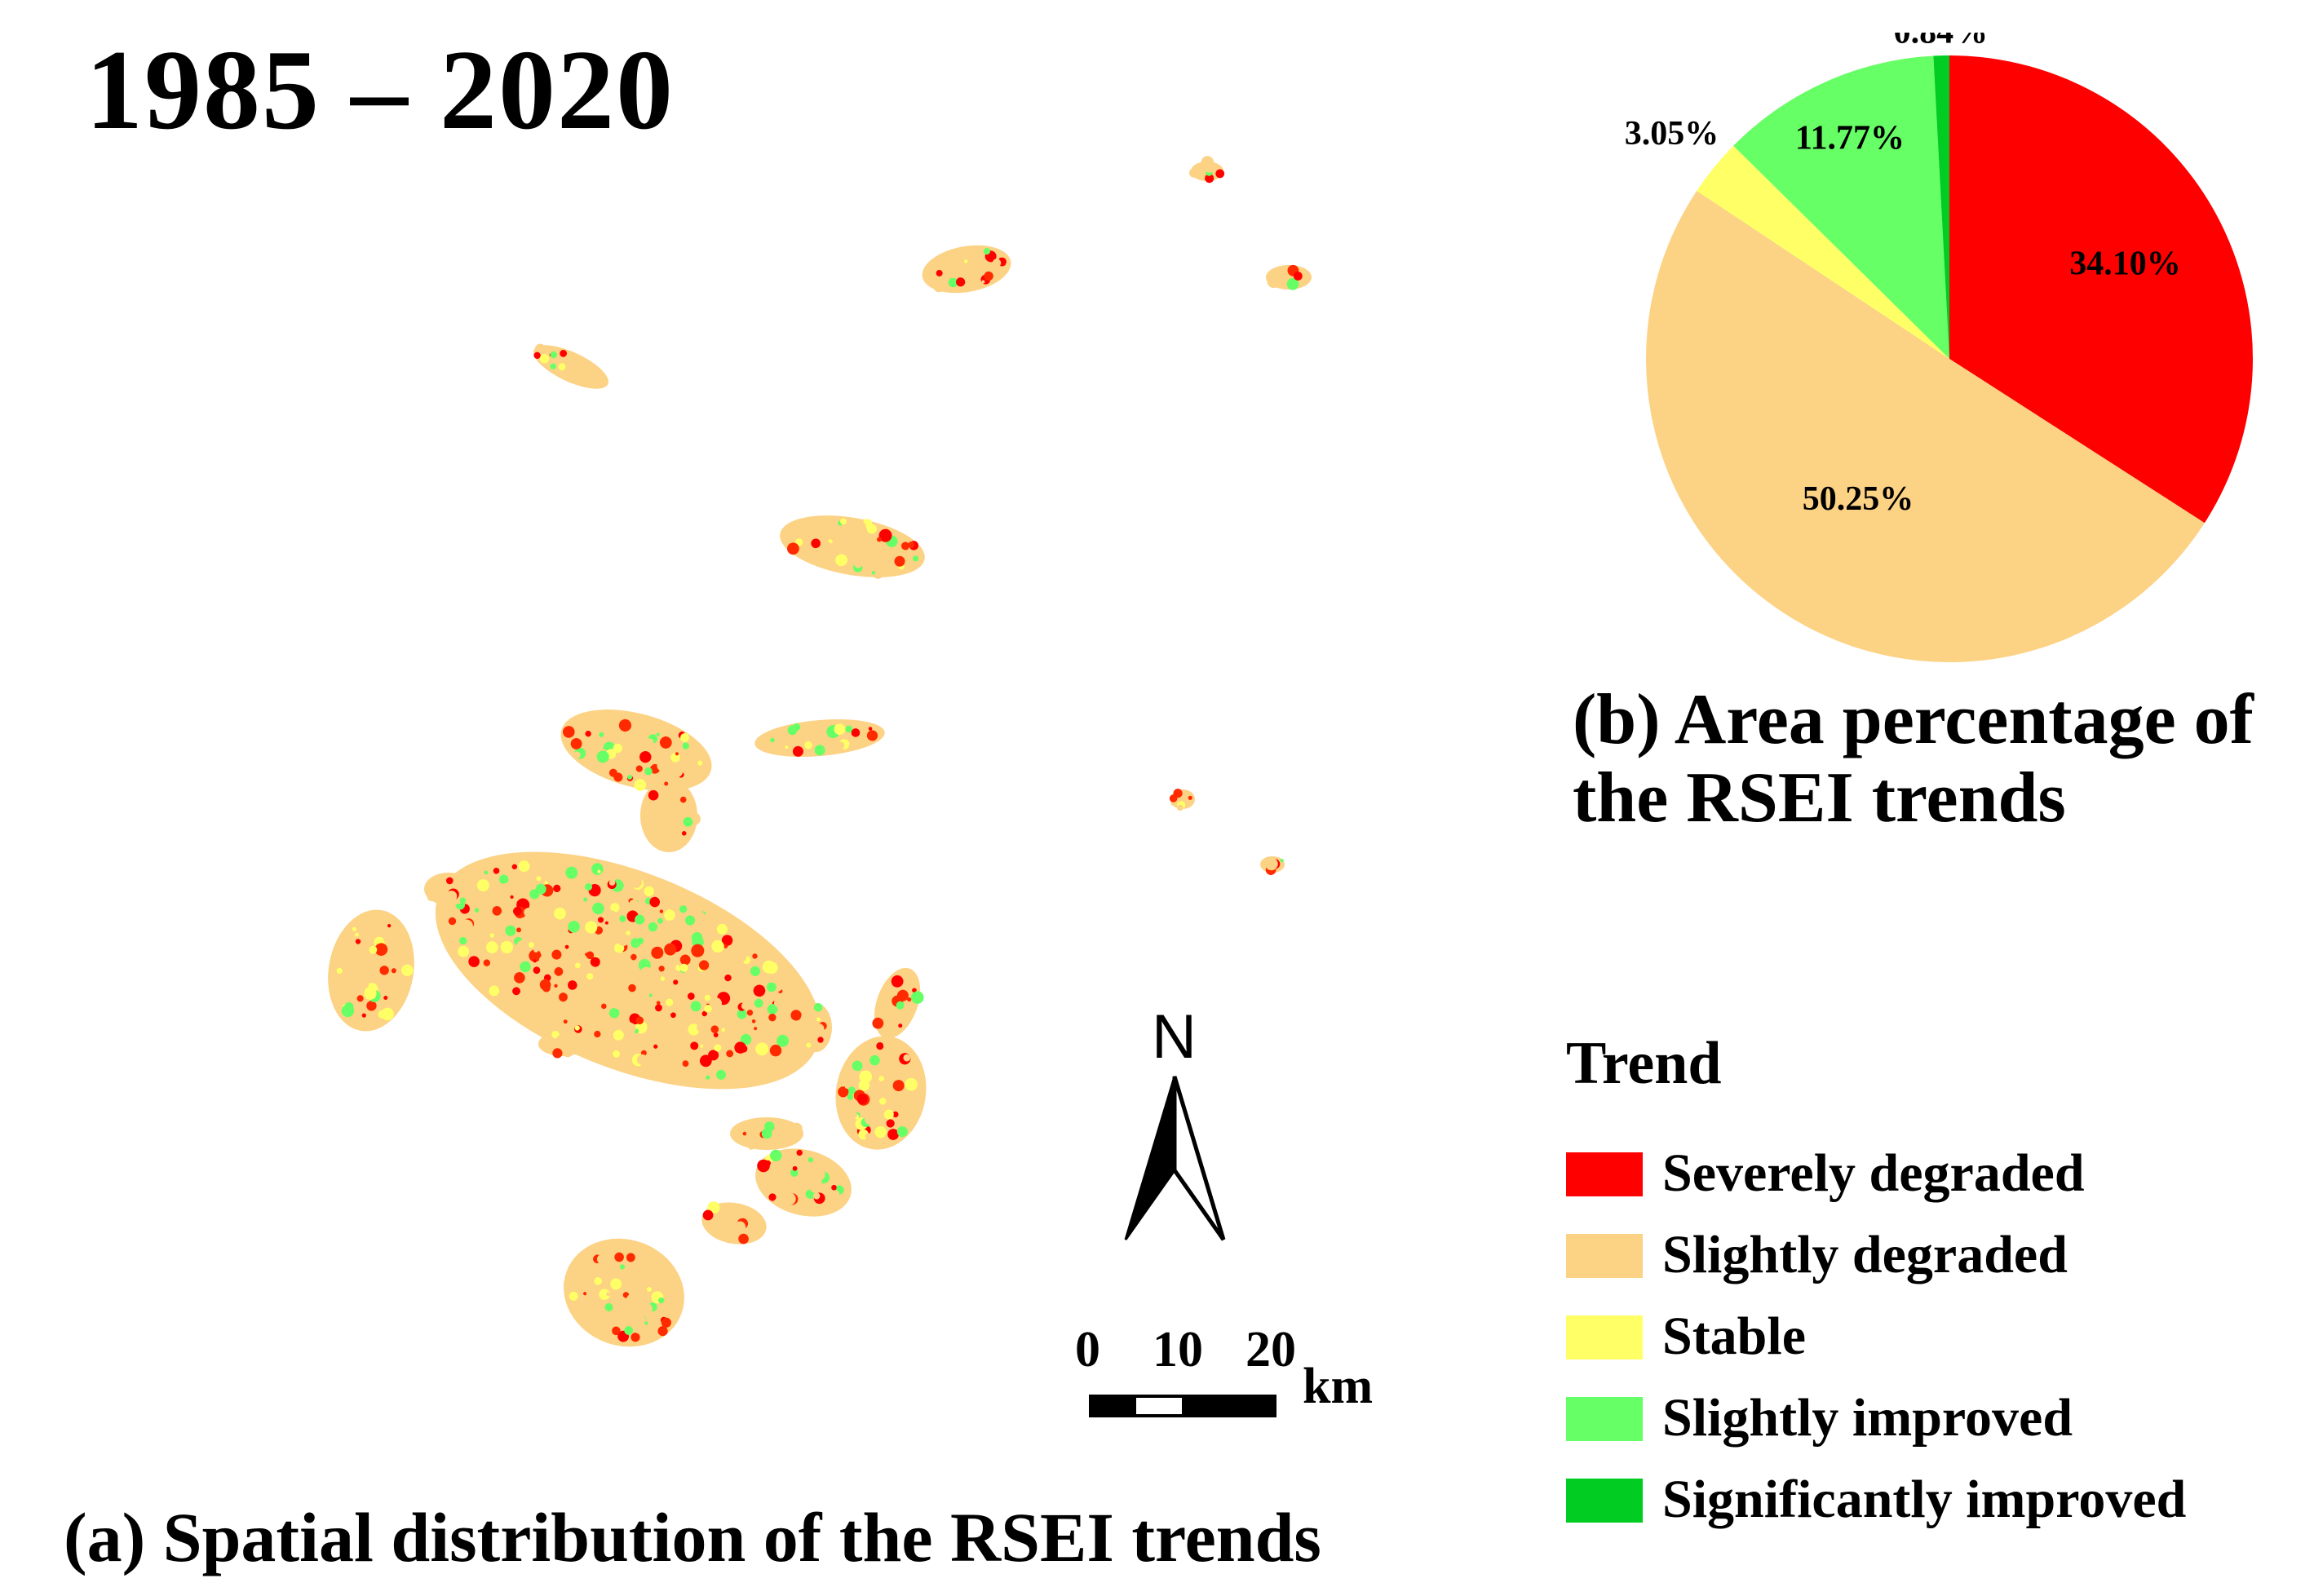  What do you see at coordinates (1175, 1037) in the screenshot?
I see `north-label: N` at bounding box center [1175, 1037].